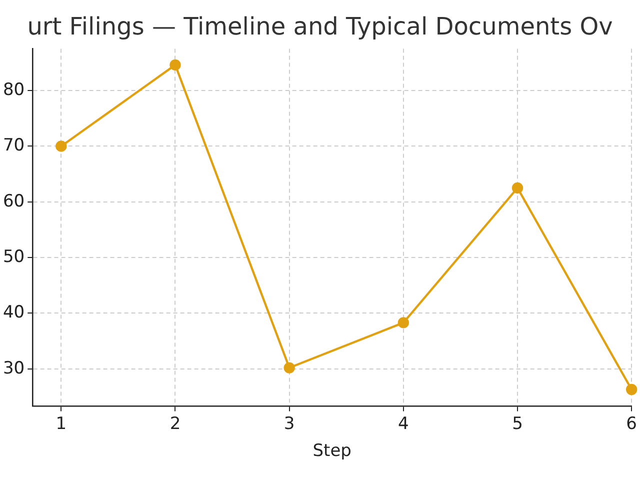 The width and height of the screenshot is (640, 480). Describe the element at coordinates (632, 424) in the screenshot. I see `x-tick-label: 6` at that location.